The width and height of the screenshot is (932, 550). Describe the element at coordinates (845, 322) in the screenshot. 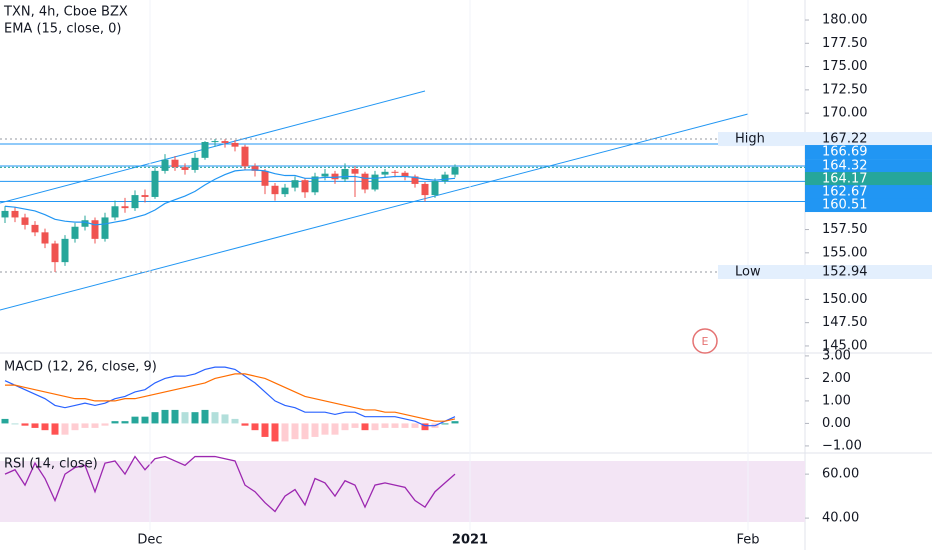

I see `y-tick-label: 147.50` at that location.